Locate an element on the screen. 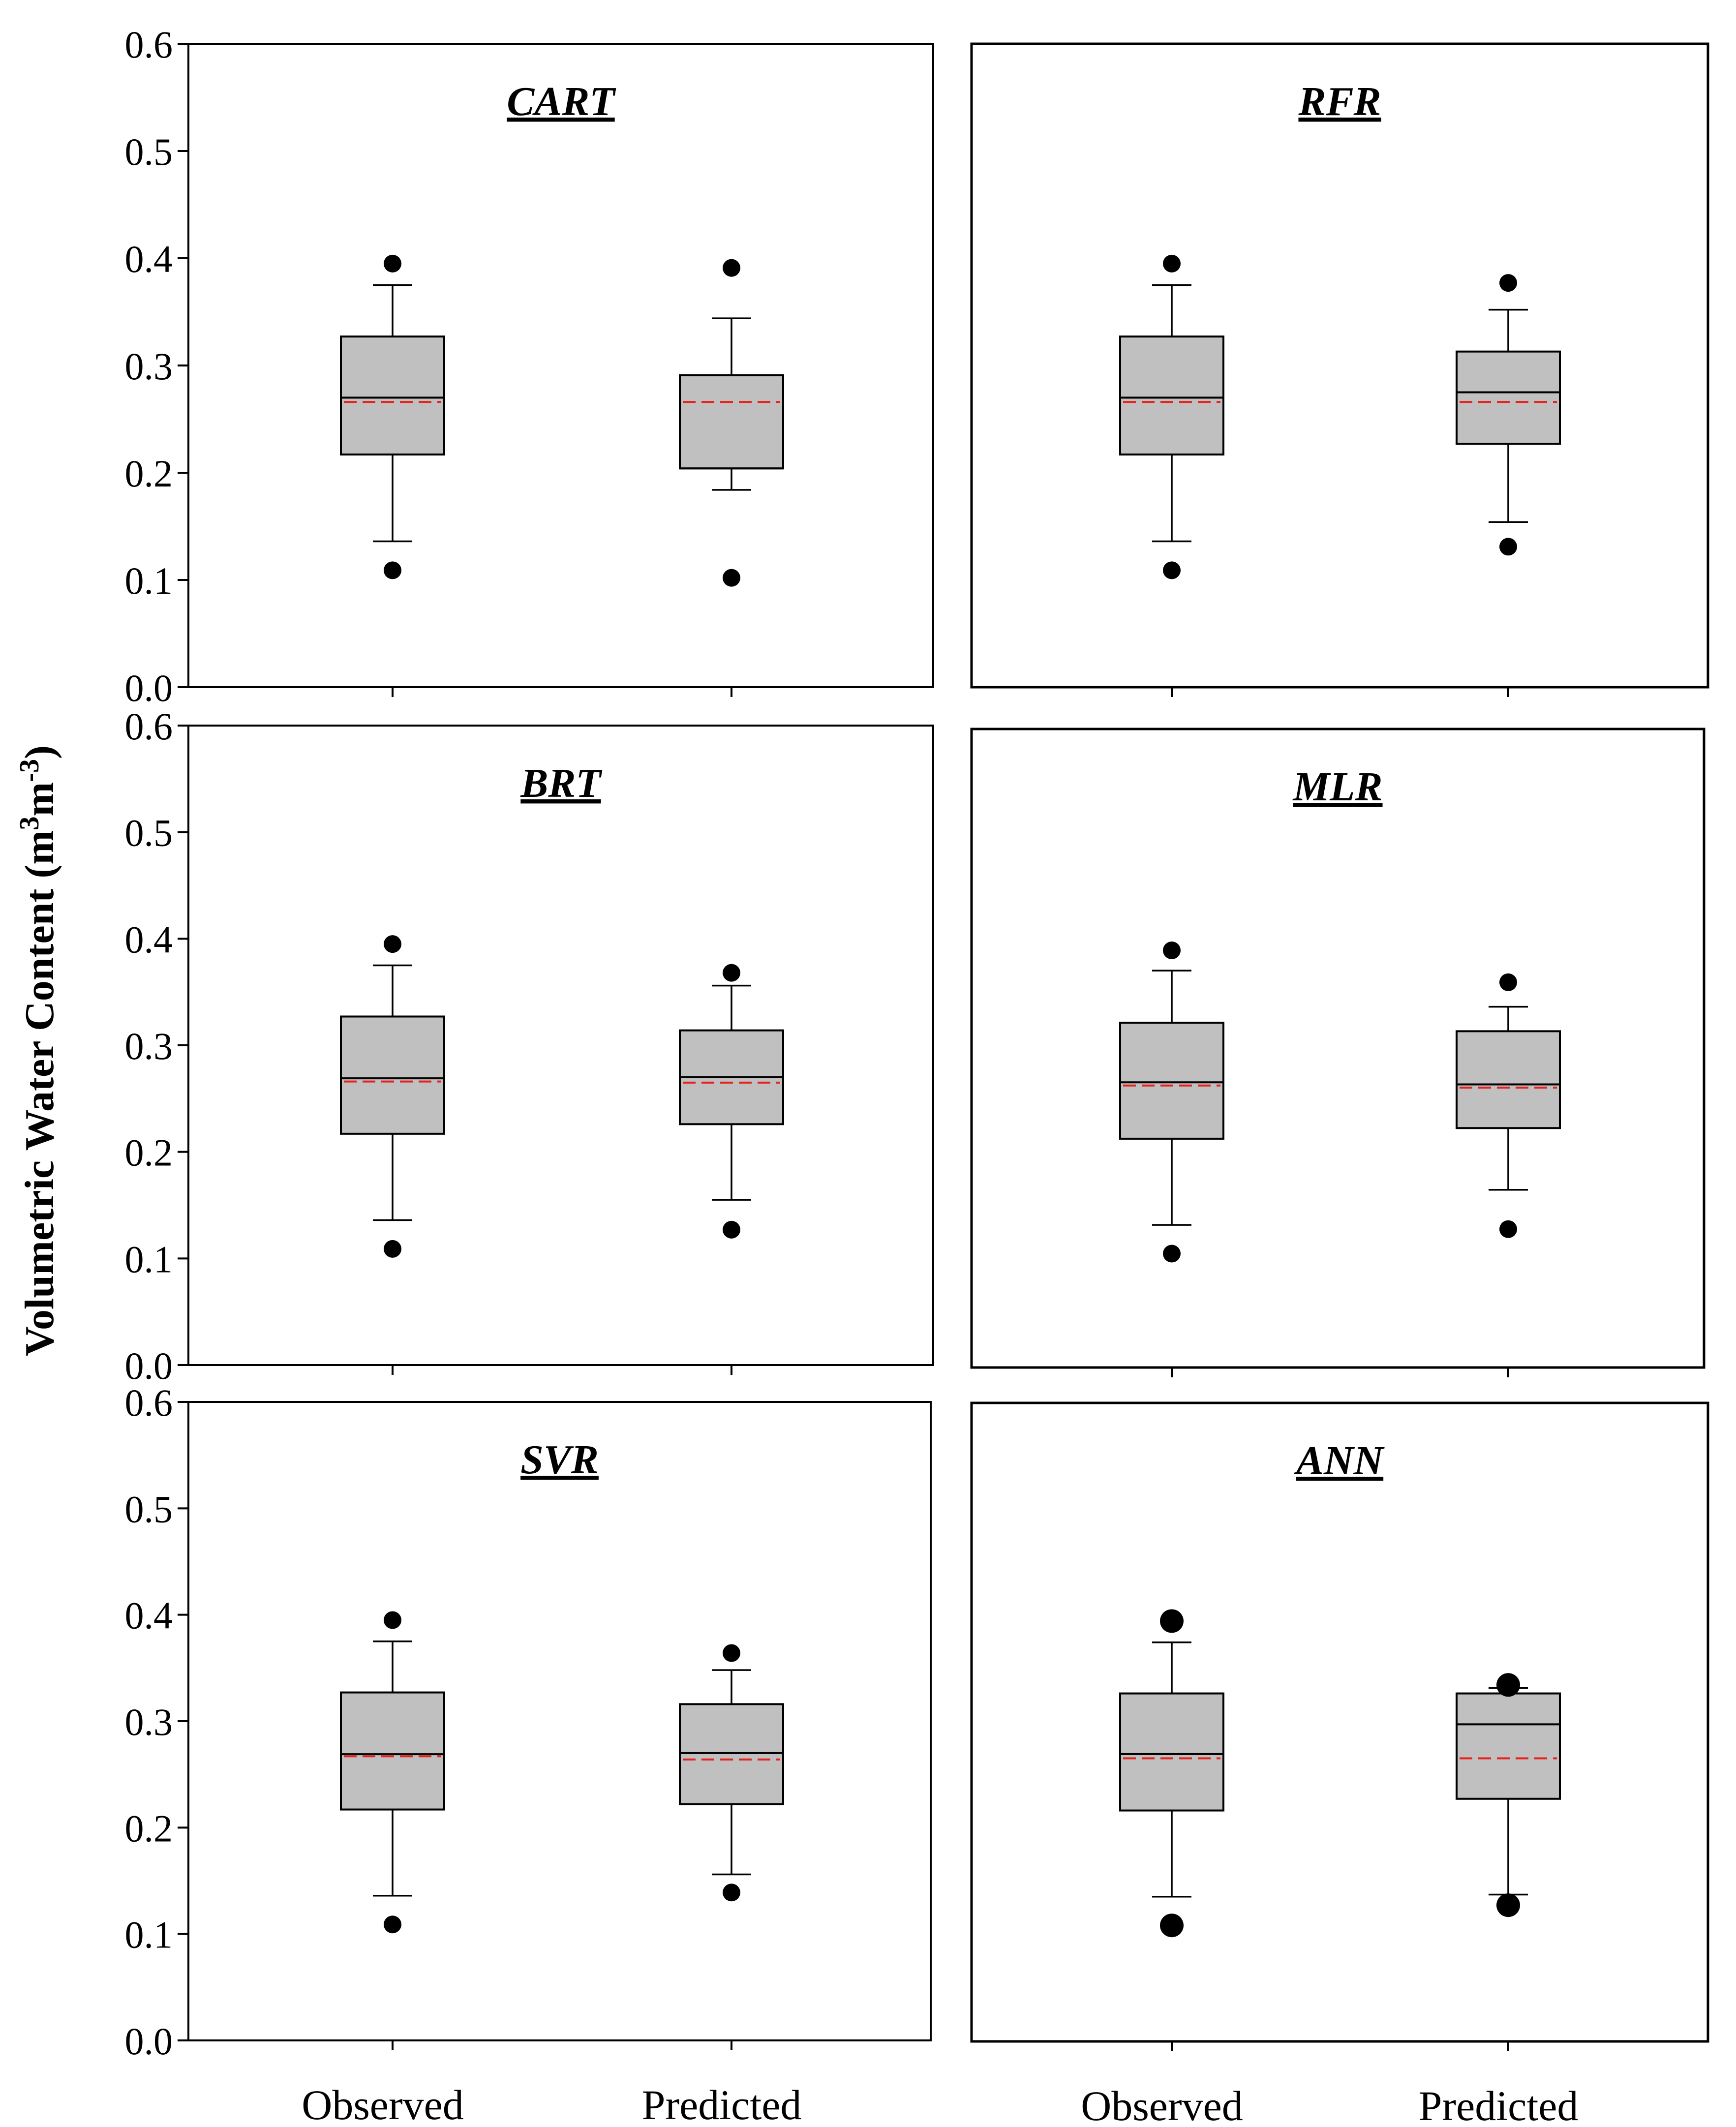 The height and width of the screenshot is (2127, 1736). panel-title-mlr: MLR is located at coordinates (1337, 787).